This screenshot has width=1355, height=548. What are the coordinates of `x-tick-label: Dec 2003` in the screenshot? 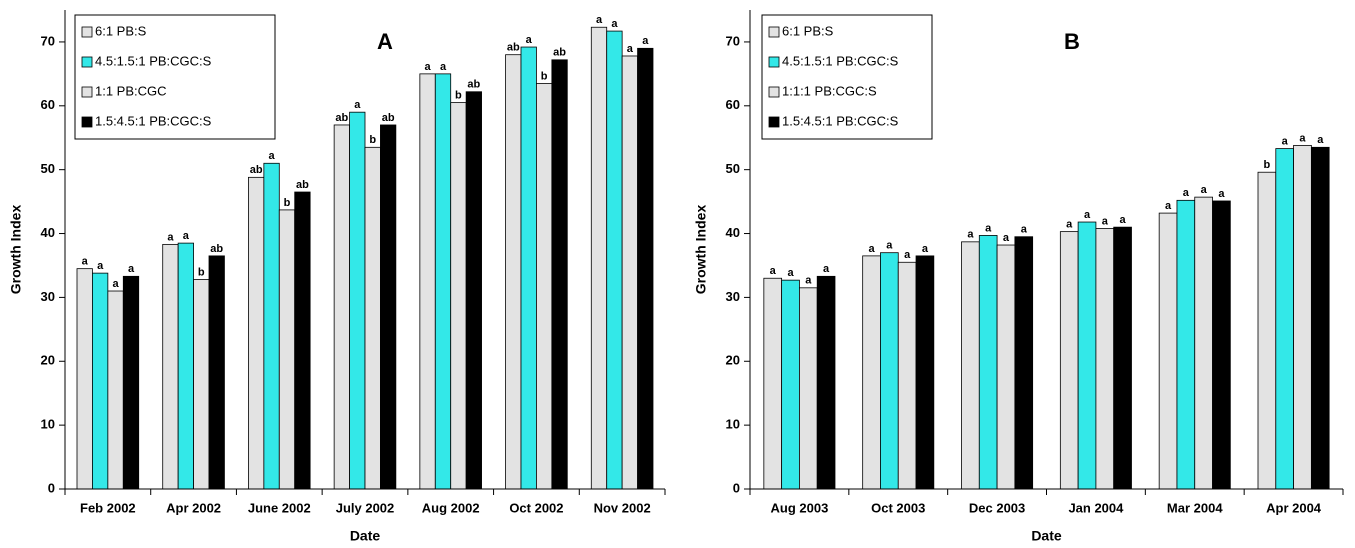 It's located at (997, 507).